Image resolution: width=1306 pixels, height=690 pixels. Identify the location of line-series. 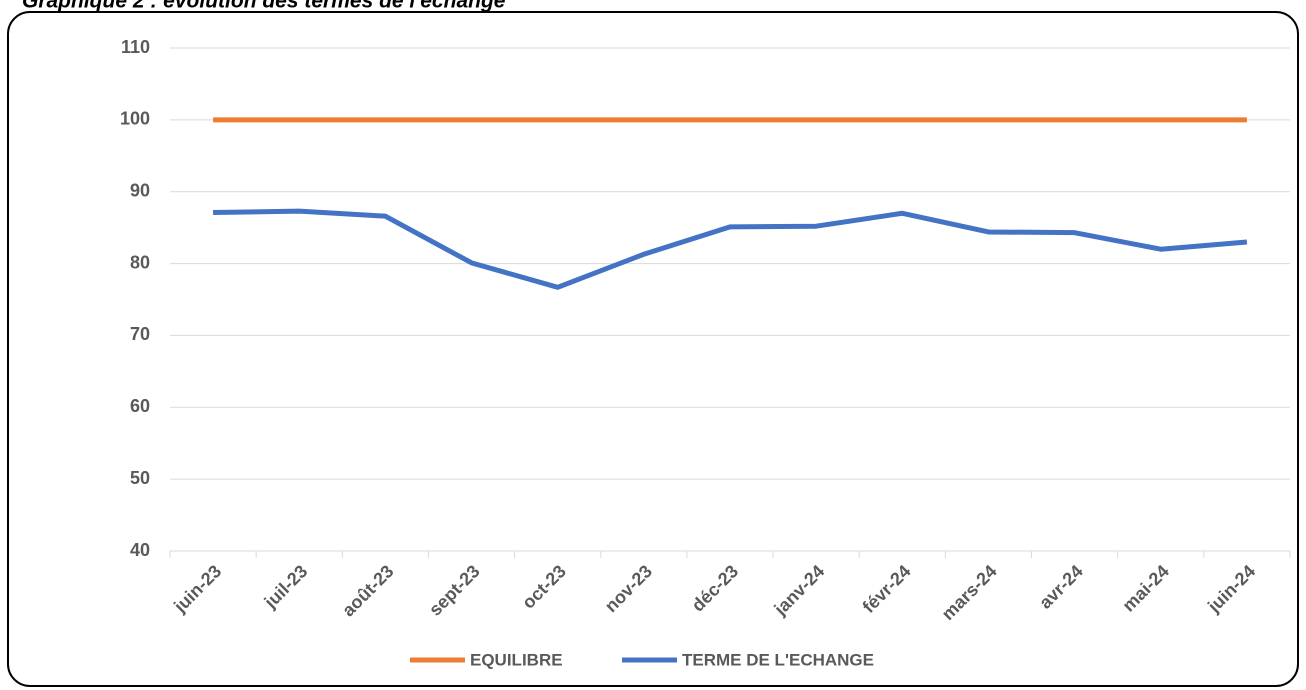
(730, 249).